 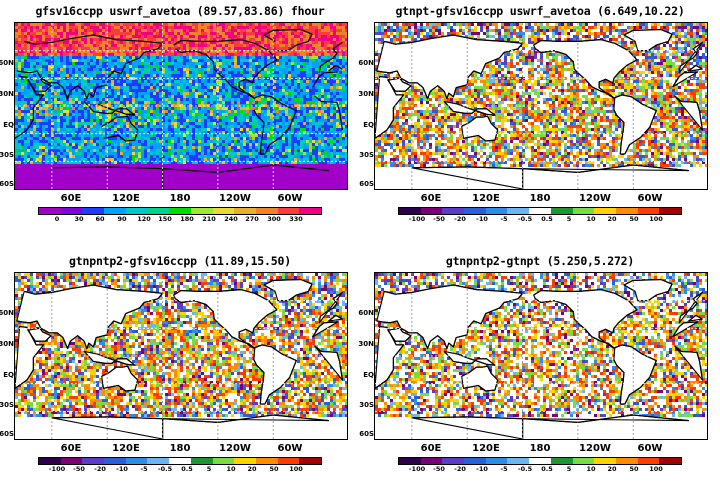 I want to click on colorbar-label: -100, so click(x=417, y=219).